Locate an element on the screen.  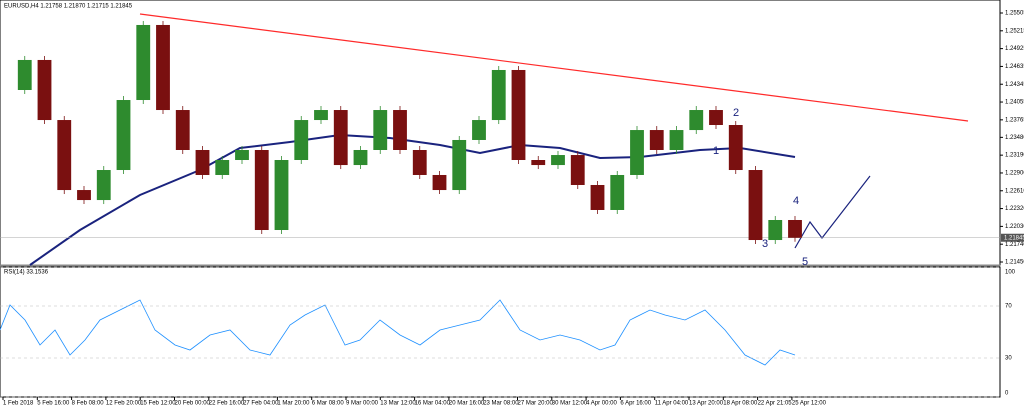
current-price-label: 1.21845 is located at coordinates (1014, 238).